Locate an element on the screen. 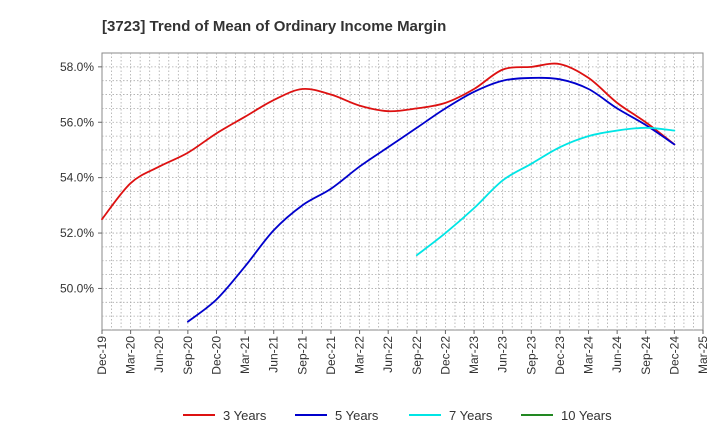  legend-item-5-years: 5 Years is located at coordinates (337, 415).